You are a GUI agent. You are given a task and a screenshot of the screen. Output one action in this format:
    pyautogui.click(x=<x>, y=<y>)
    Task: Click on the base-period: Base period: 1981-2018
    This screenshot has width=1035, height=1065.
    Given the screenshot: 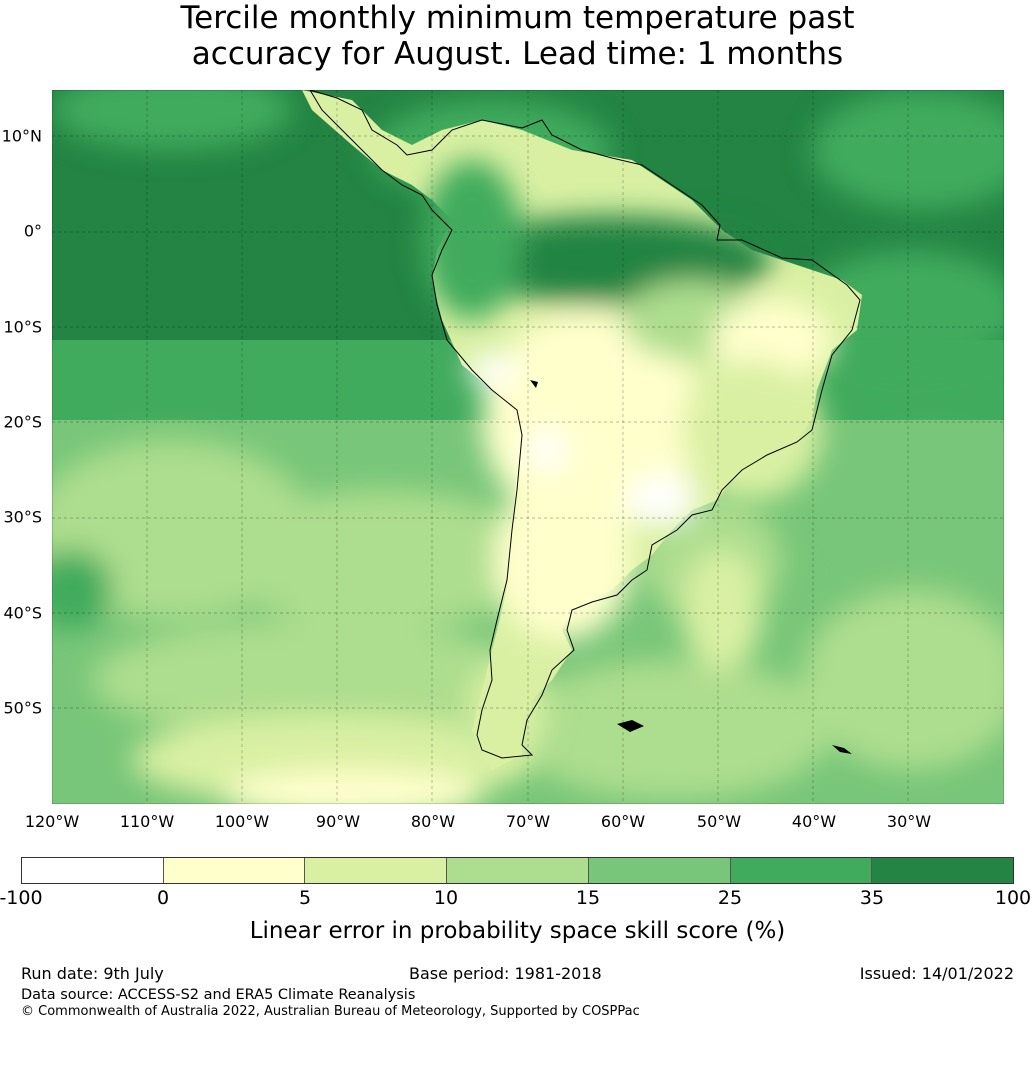 What is the action you would take?
    pyautogui.click(x=505, y=973)
    